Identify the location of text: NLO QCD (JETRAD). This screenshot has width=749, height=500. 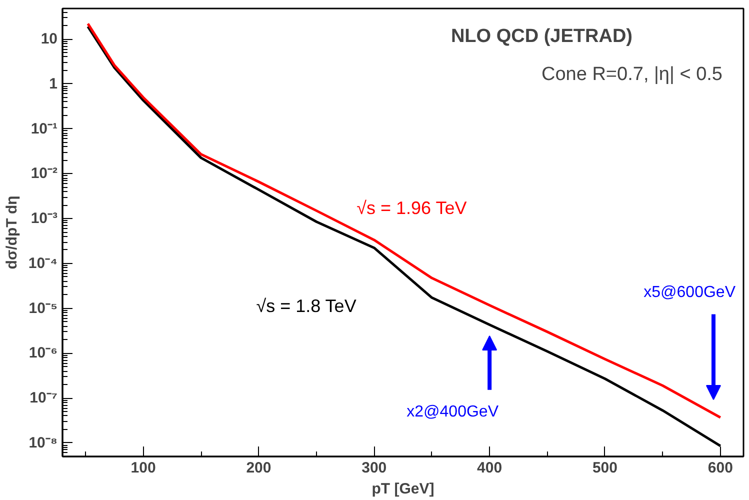
(541, 36).